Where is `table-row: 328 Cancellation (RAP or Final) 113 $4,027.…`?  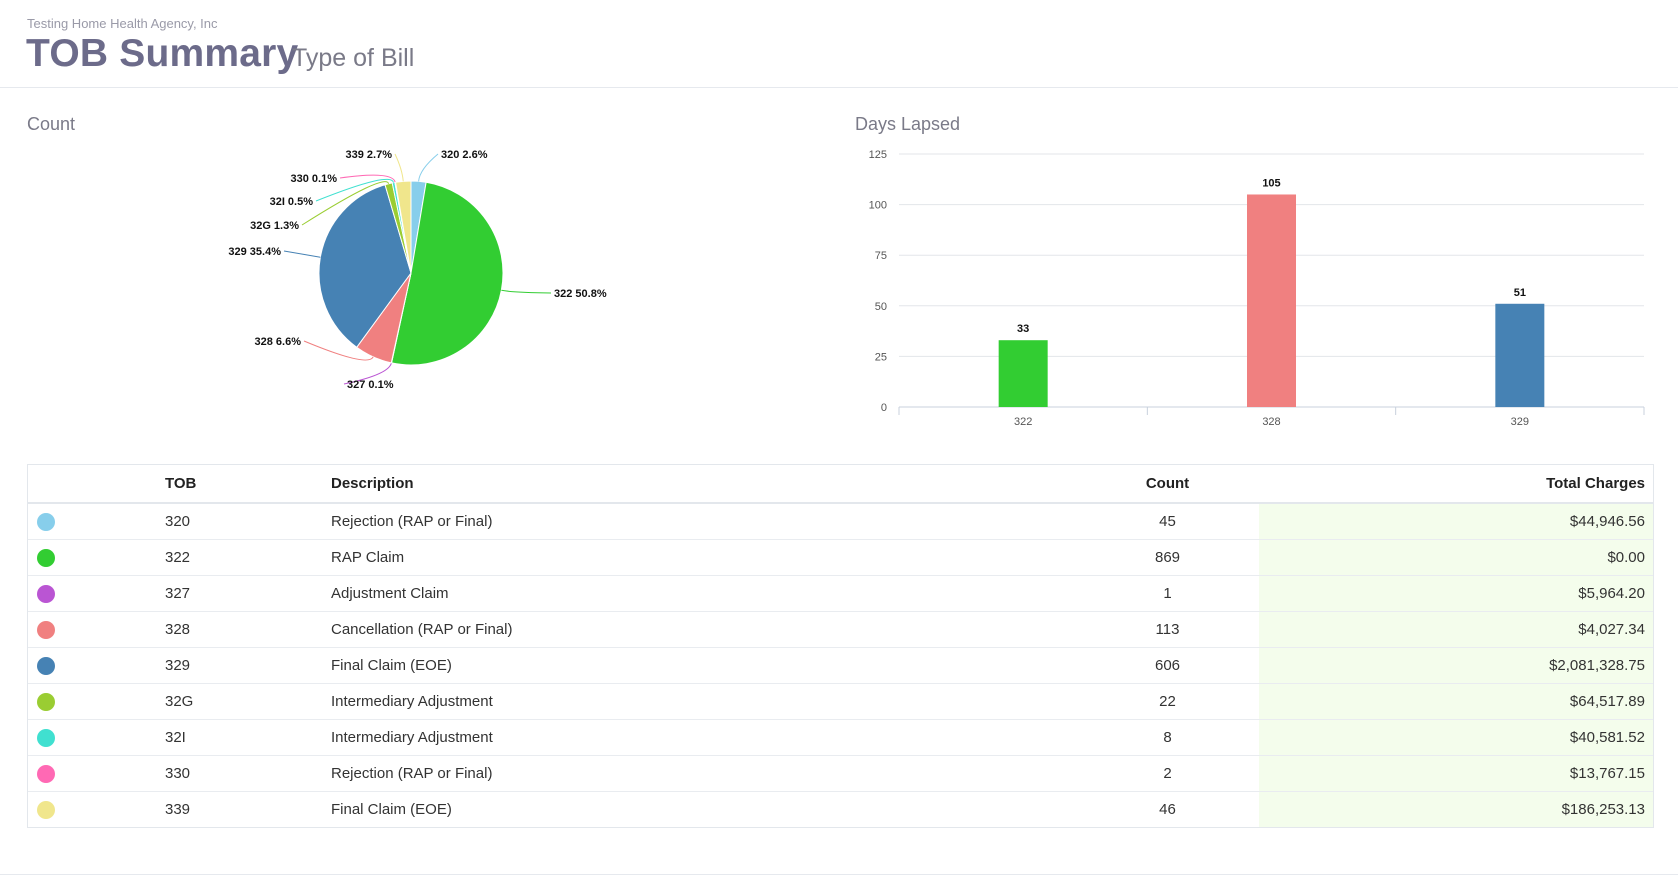
table-row: 328 Cancellation (RAP or Final) 113 $4,027.… is located at coordinates (840, 629).